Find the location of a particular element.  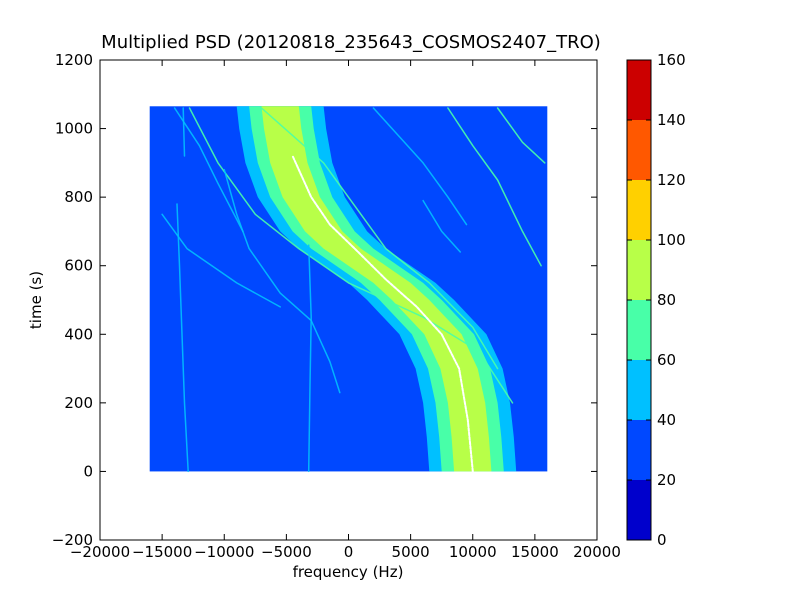

x-tick-label: −20000 is located at coordinates (100, 552).